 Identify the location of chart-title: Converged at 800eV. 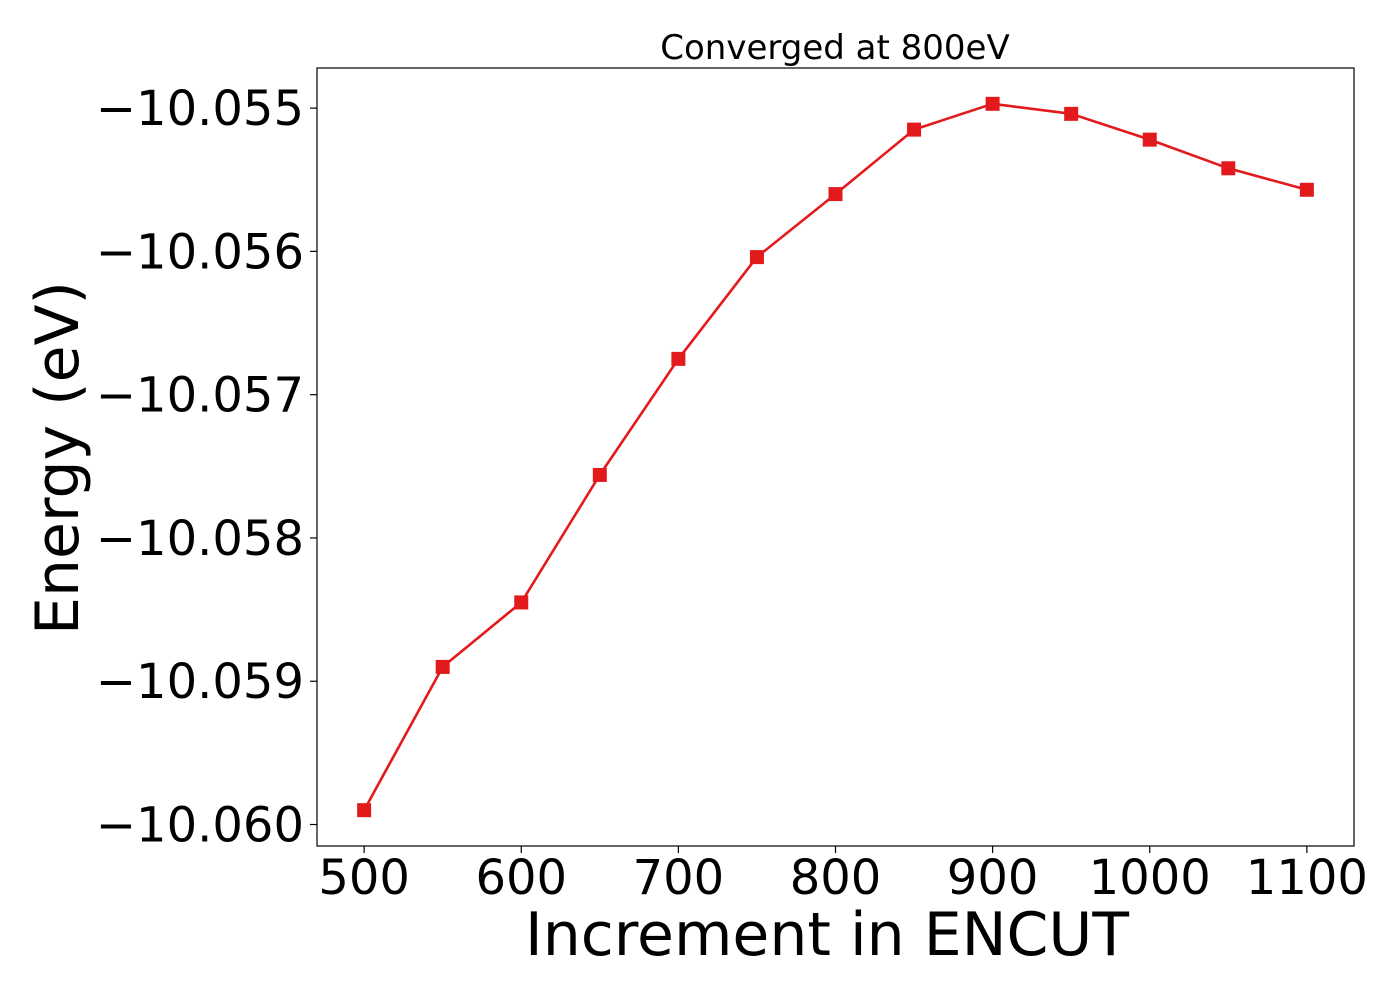
(834, 48).